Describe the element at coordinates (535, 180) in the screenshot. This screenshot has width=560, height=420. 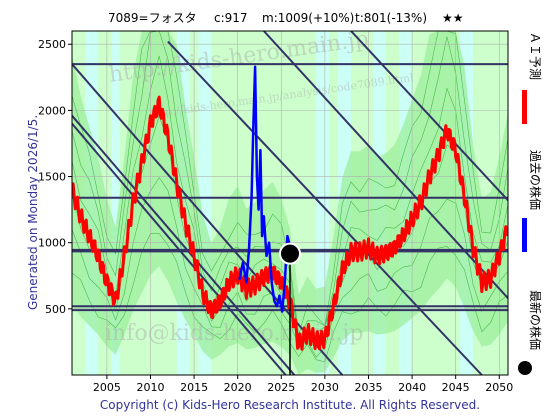
I see `legend-past-label: 過去の株価` at that location.